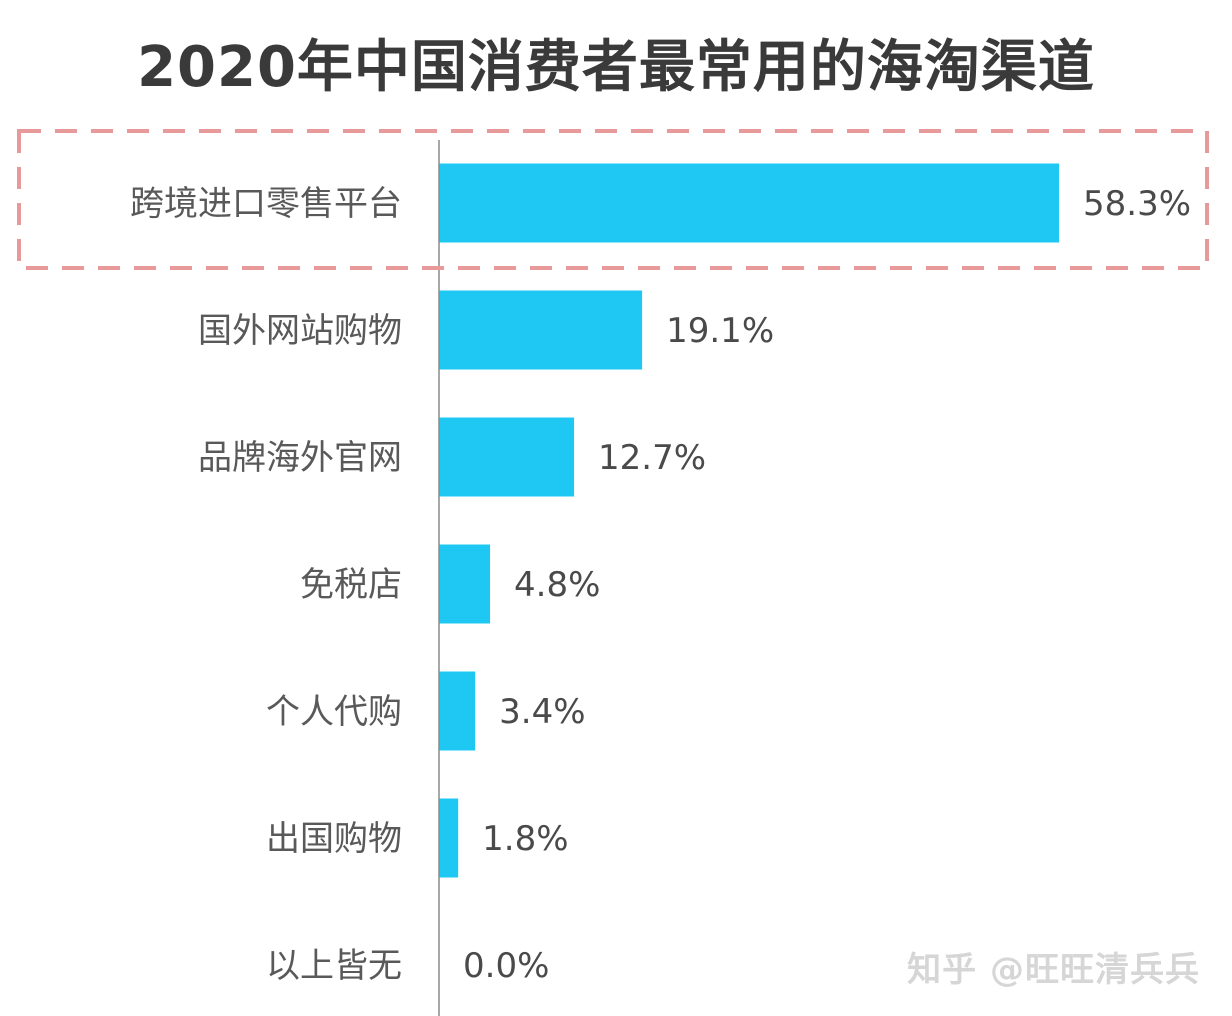  I want to click on value-label-0: 58.3%, so click(1137, 204).